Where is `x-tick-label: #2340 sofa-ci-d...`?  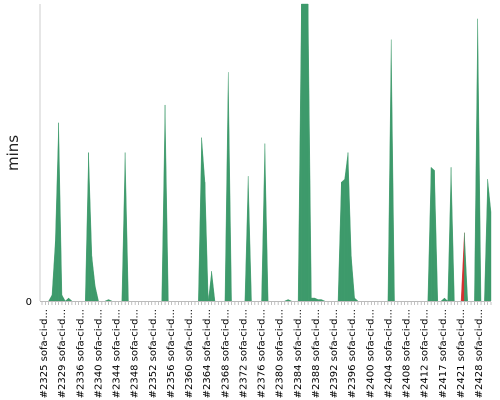
x-tick-label: #2340 sofa-ci-d... is located at coordinates (98, 353).